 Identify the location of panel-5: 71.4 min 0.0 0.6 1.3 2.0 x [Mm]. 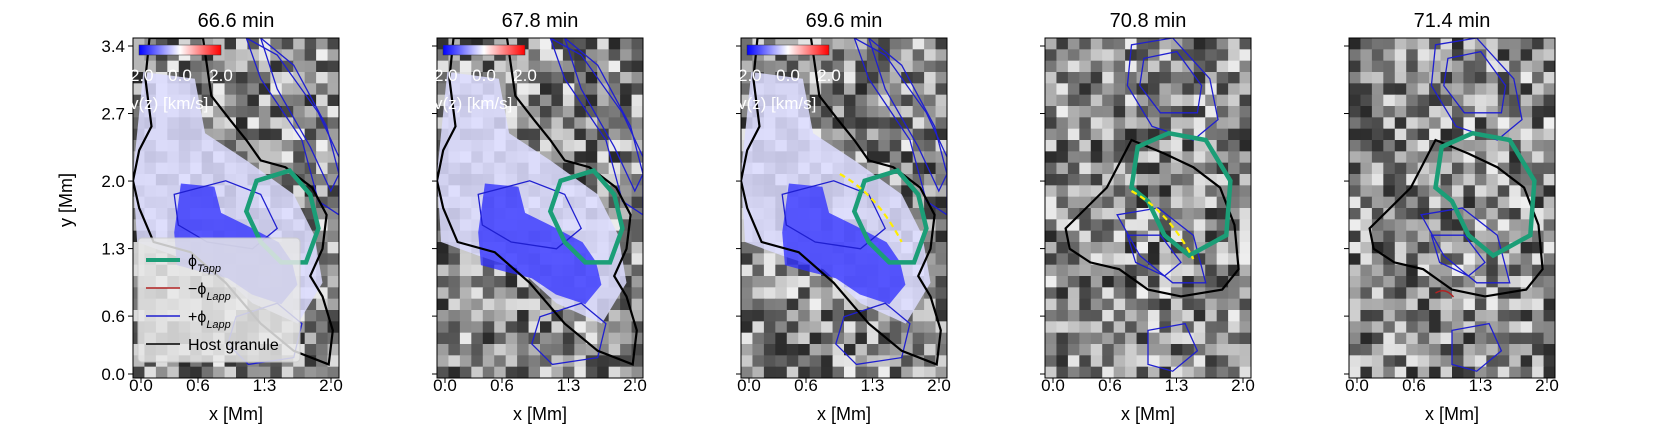
(1451, 217).